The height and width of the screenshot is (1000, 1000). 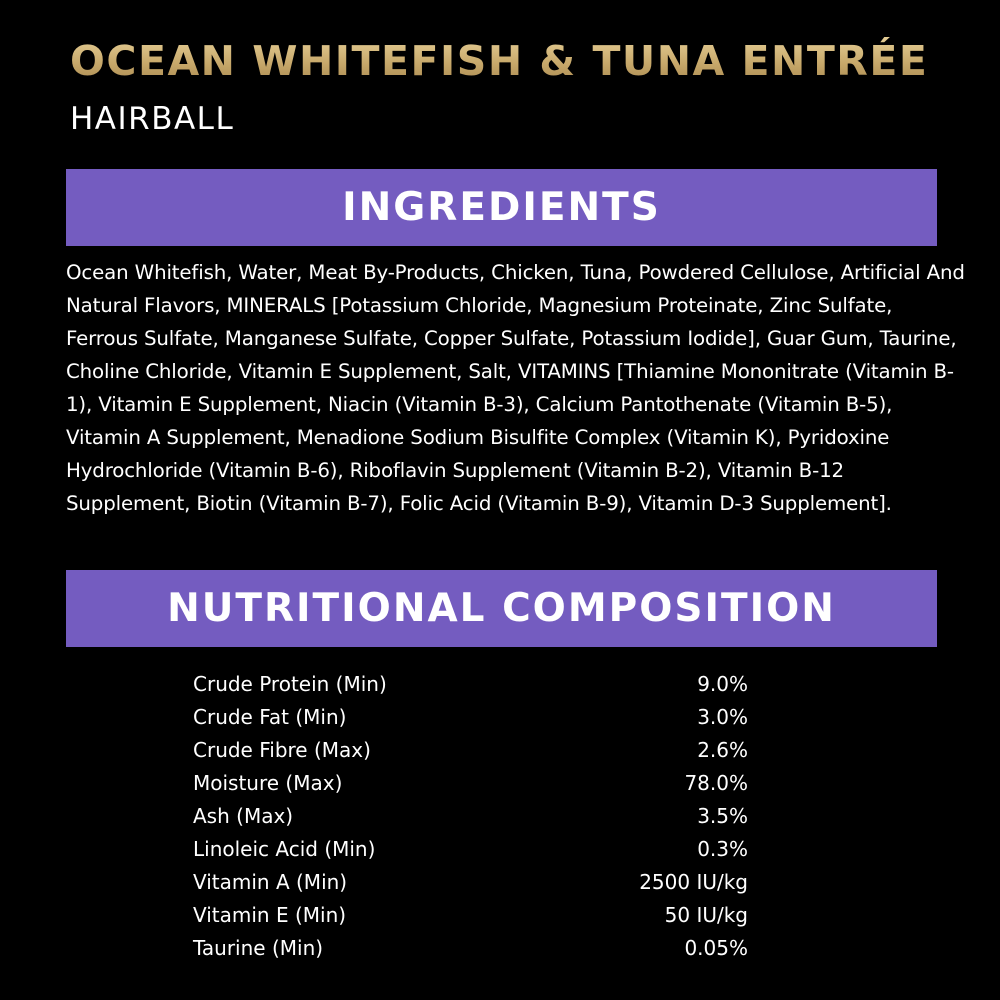 What do you see at coordinates (470, 882) in the screenshot?
I see `table-row: Vitamin A (Min) 2500 IU/kg` at bounding box center [470, 882].